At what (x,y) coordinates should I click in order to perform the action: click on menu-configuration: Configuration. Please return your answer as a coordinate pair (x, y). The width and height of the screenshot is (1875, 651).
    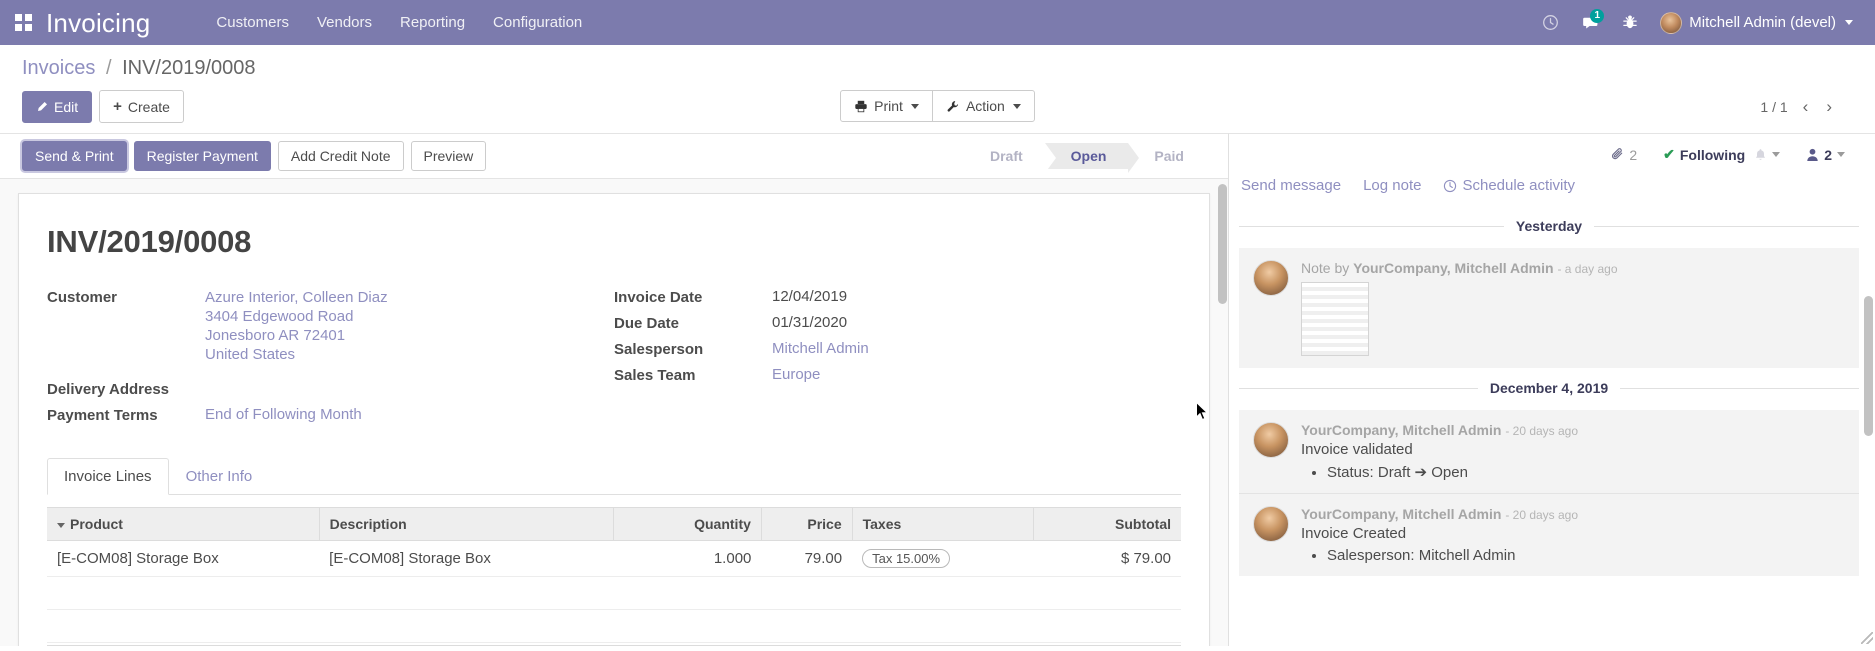
    Looking at the image, I should click on (538, 22).